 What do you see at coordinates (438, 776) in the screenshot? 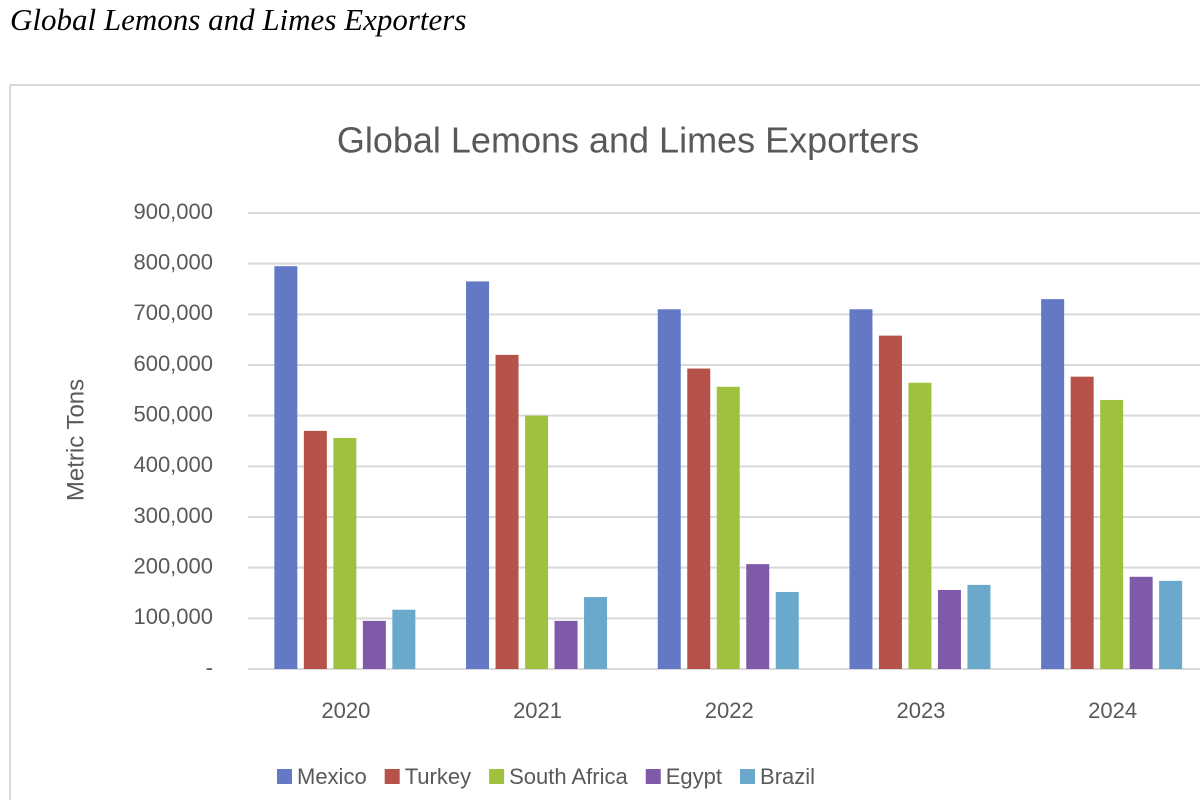
I see `legend-label: Turkey` at bounding box center [438, 776].